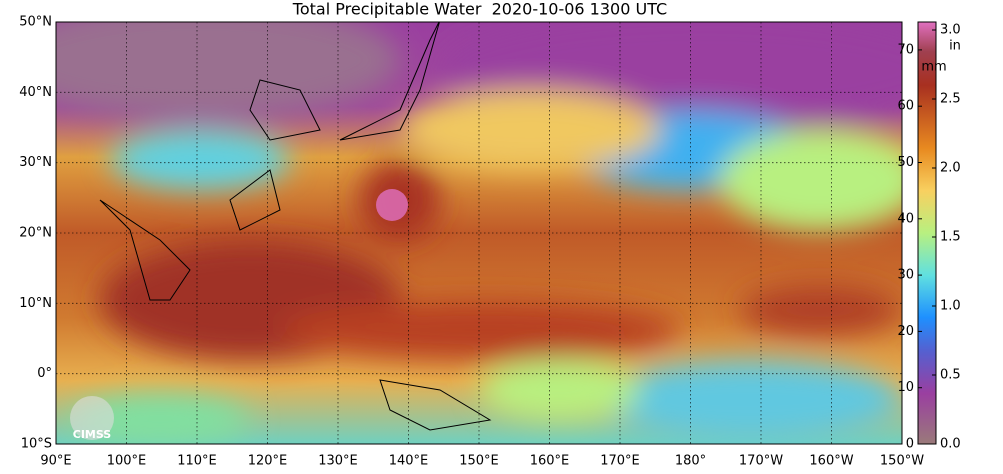 Image resolution: width=1003 pixels, height=474 pixels. Describe the element at coordinates (905, 162) in the screenshot. I see `mm-tick-label: 50` at that location.